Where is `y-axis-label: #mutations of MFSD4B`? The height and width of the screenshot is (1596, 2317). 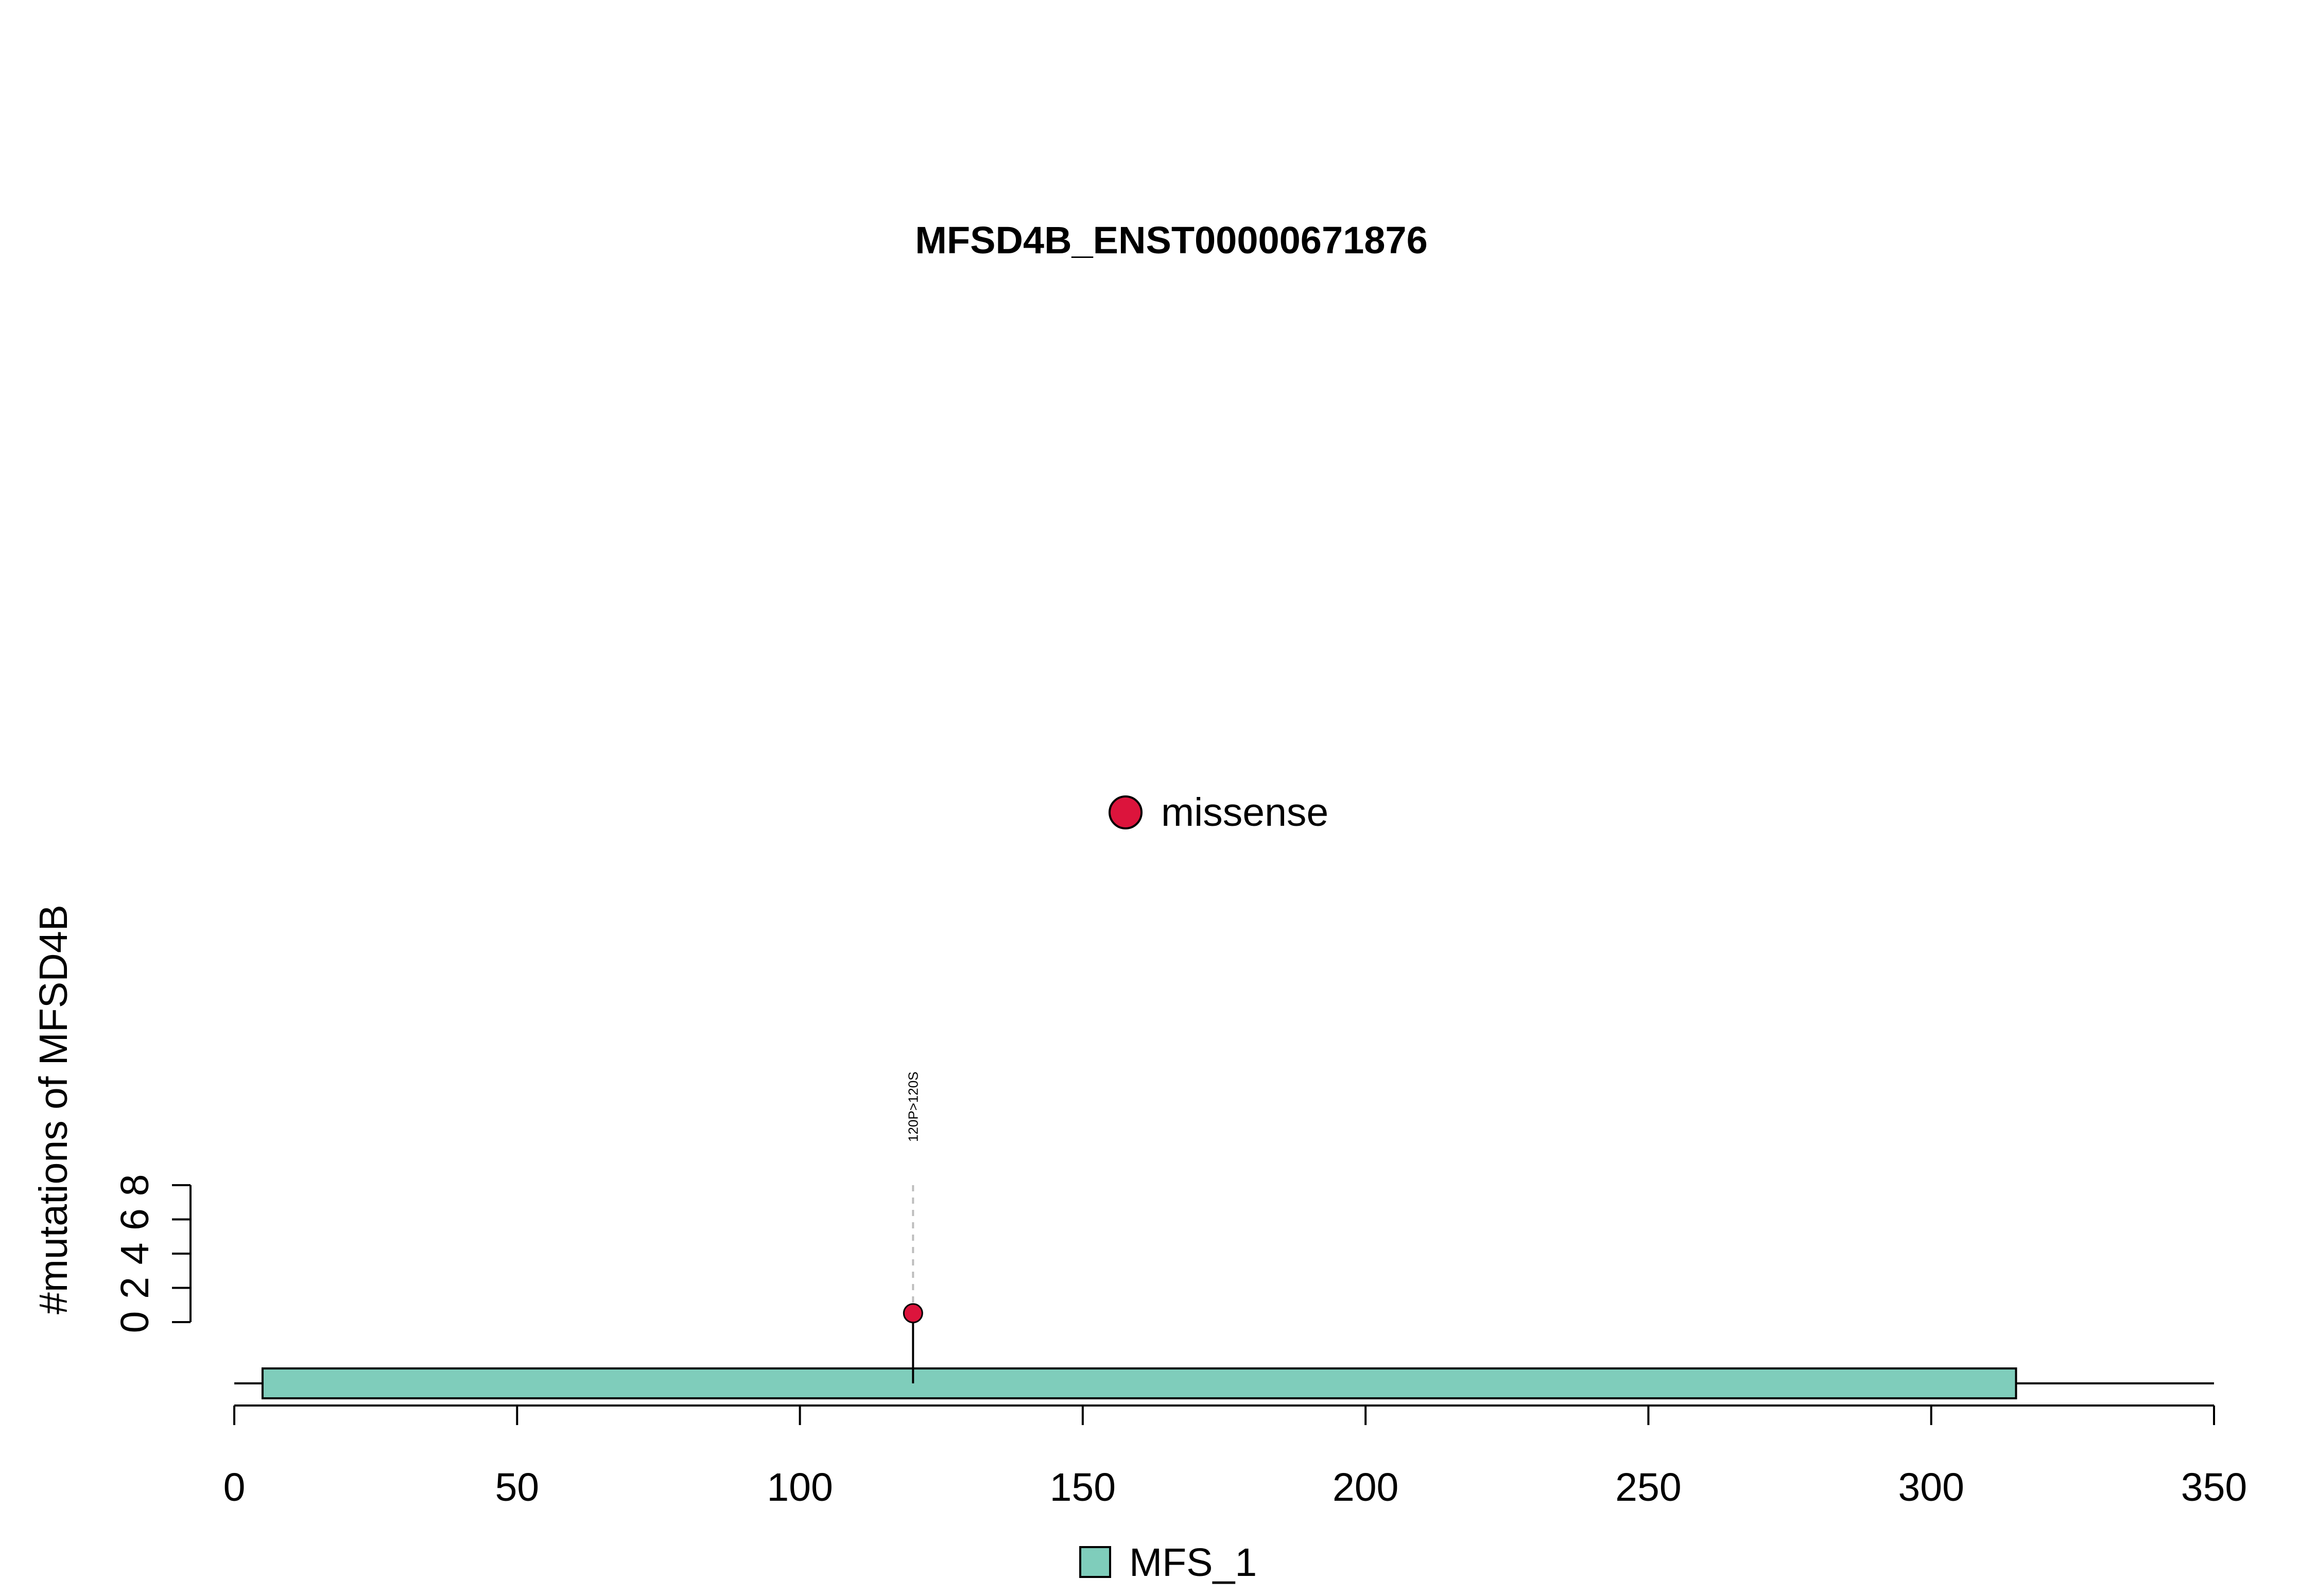
y-axis-label: #mutations of MFSD4B is located at coordinates (53, 1109).